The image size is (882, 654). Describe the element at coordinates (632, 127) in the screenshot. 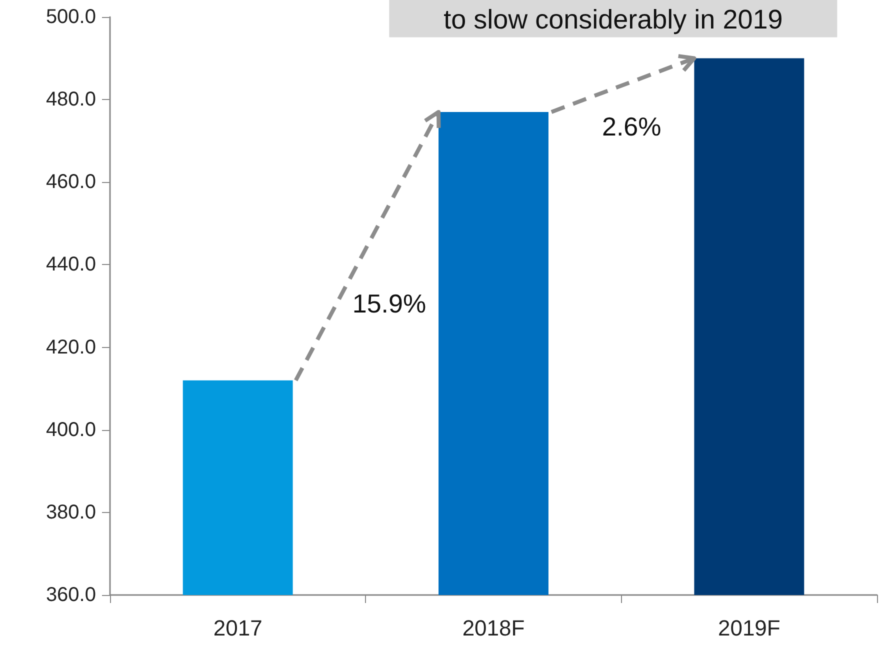

I see `annotation: 2.6%` at that location.